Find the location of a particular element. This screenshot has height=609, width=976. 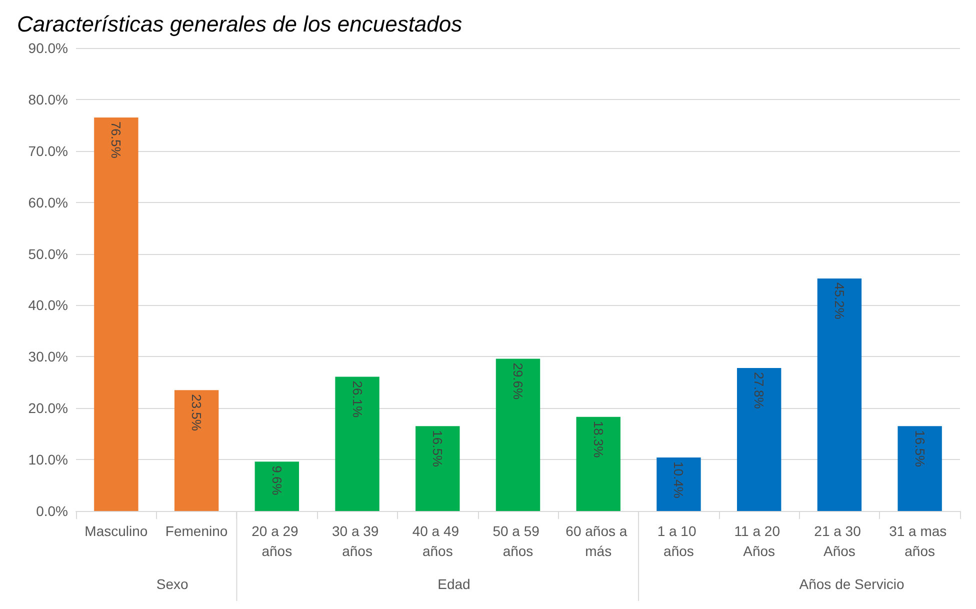

x-tick-label: 21 a 30 Años is located at coordinates (839, 541).